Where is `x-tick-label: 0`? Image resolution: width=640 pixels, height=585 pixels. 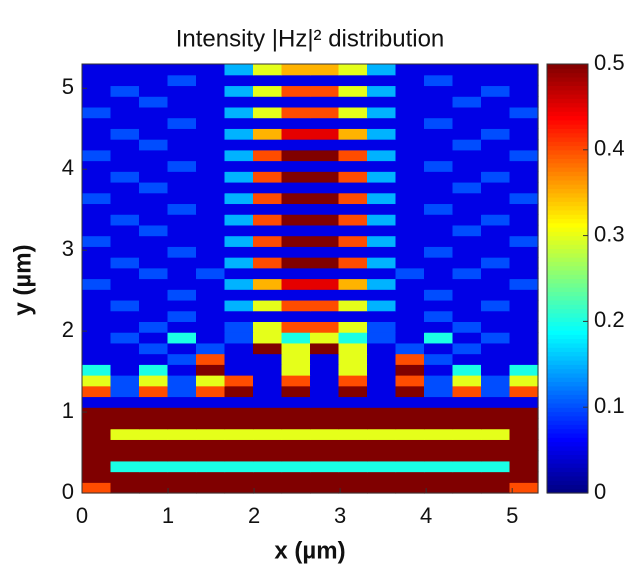 x-tick-label: 0 is located at coordinates (82, 515).